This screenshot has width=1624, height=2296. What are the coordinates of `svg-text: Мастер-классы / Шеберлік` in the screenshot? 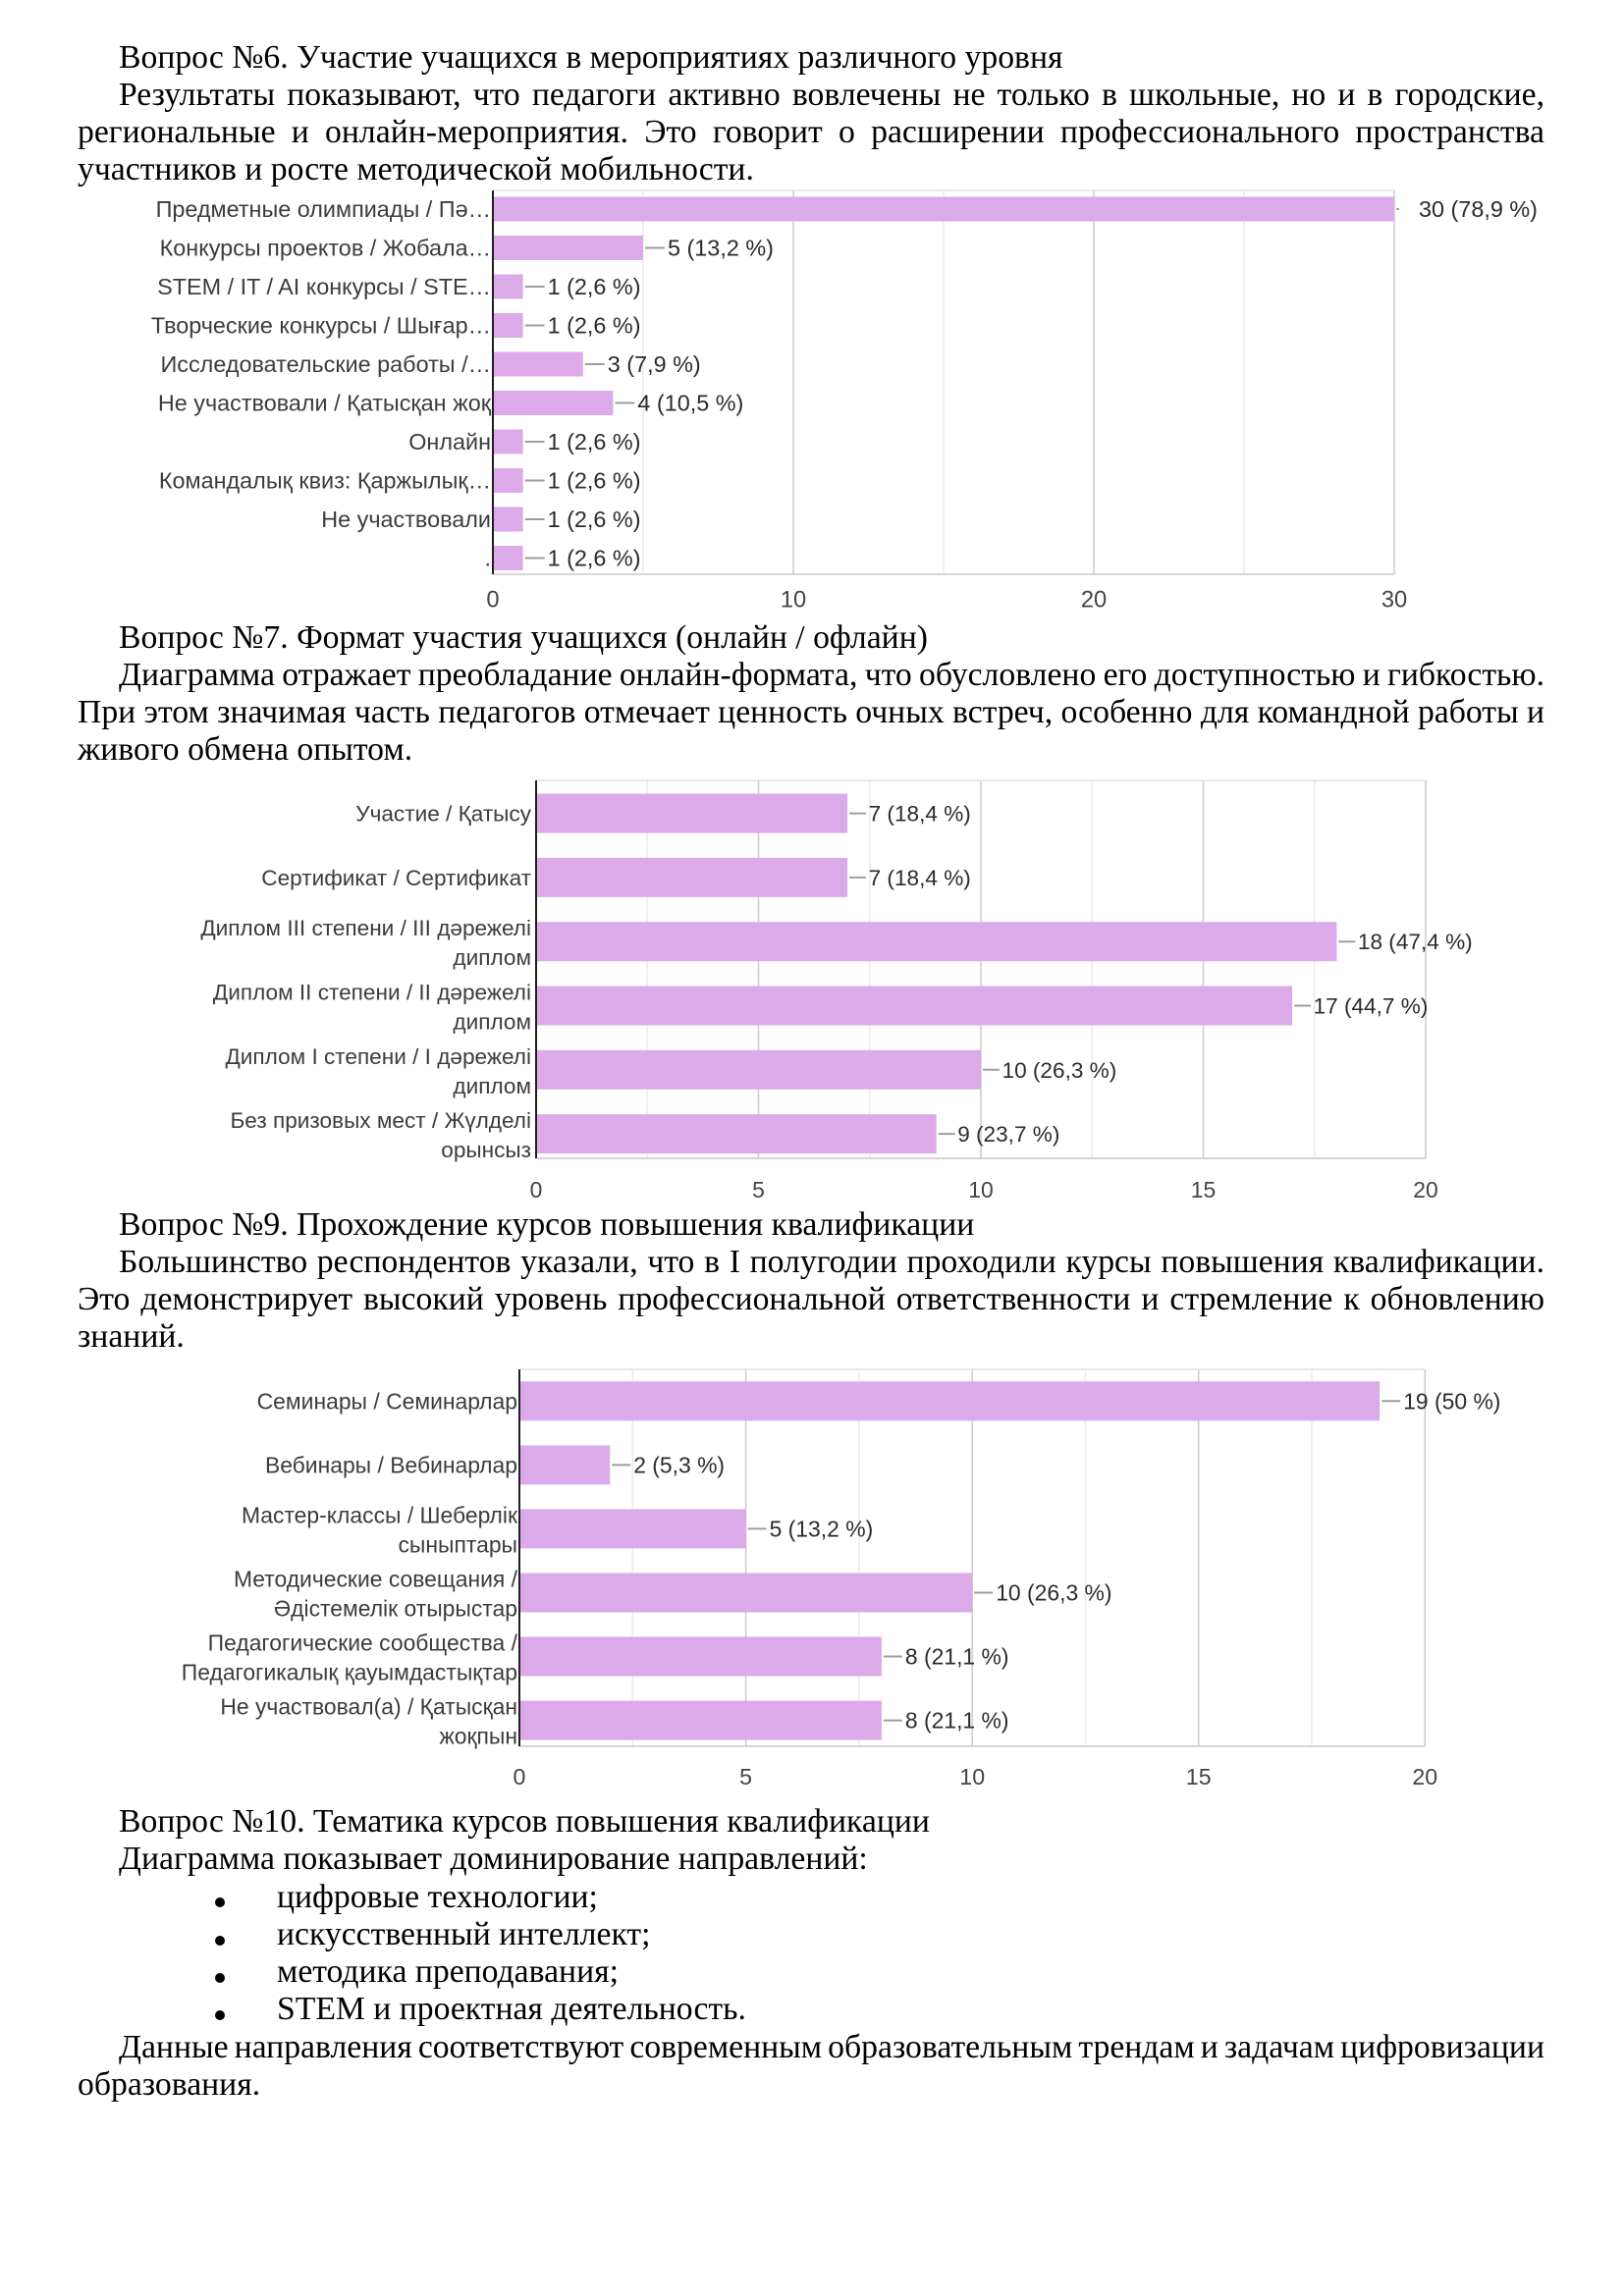 It's located at (380, 1514).